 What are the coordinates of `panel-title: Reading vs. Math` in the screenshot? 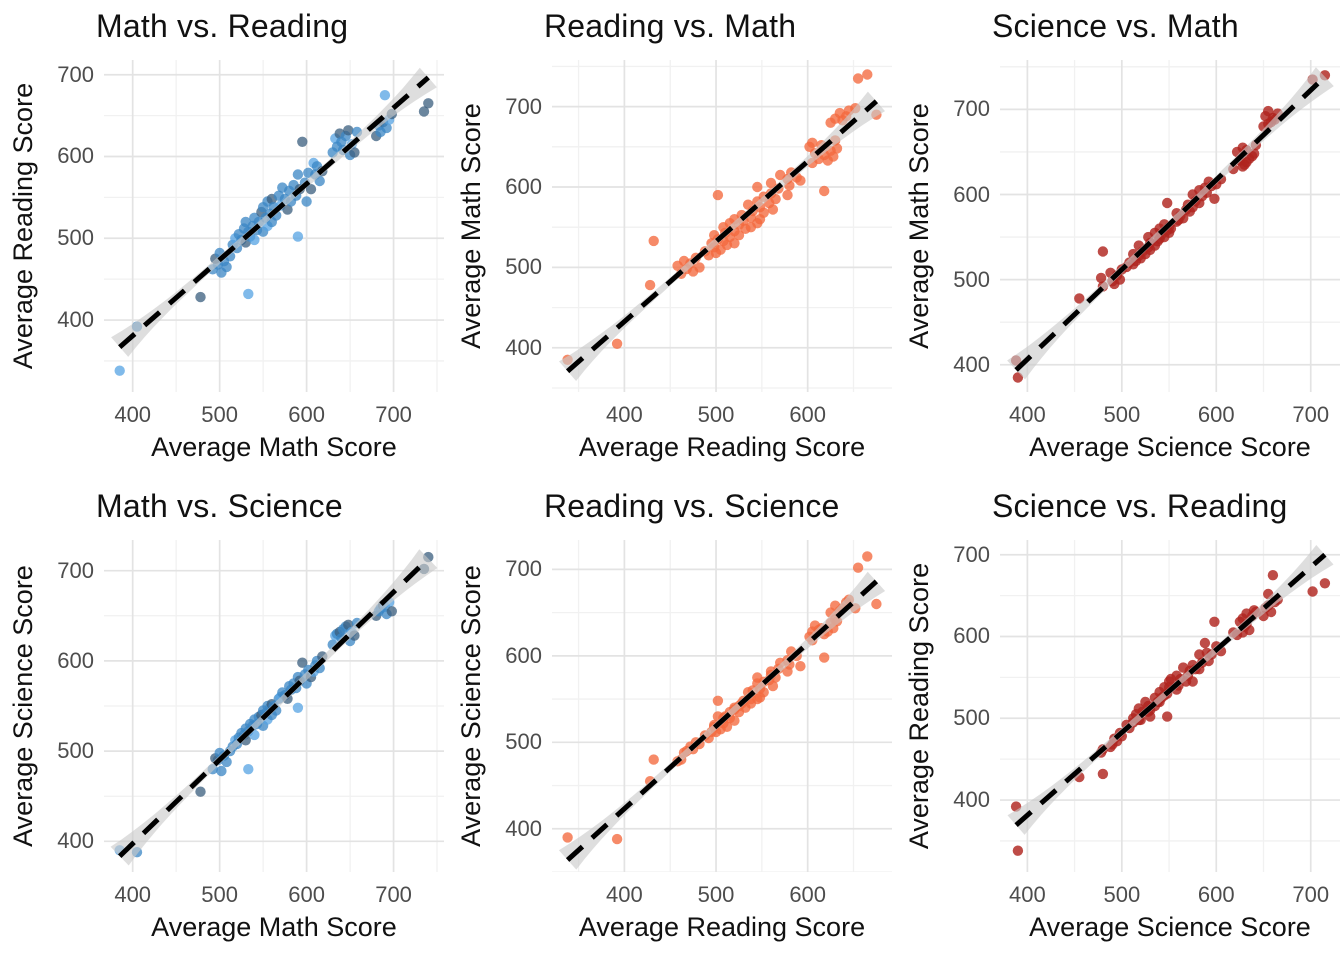 It's located at (670, 26).